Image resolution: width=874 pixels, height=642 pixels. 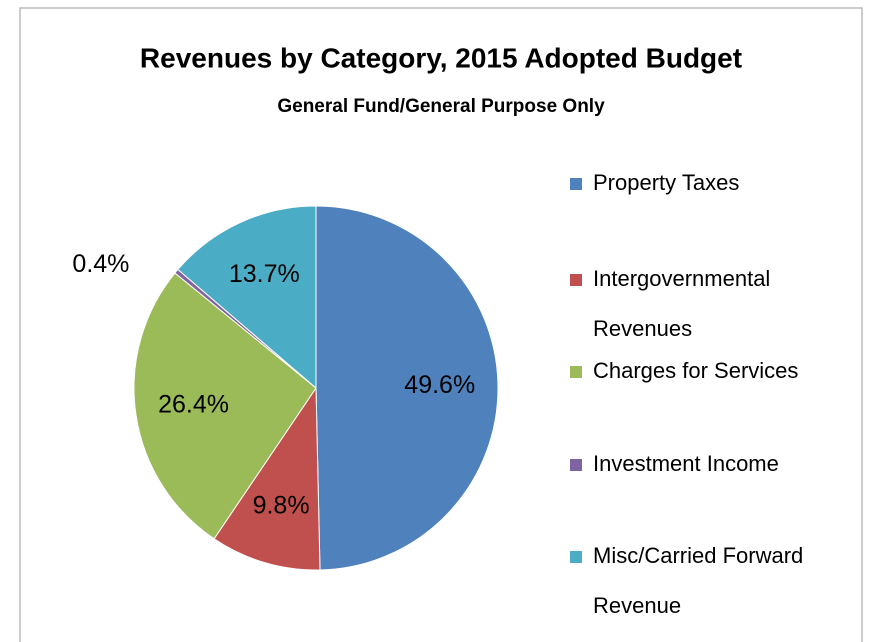 What do you see at coordinates (686, 463) in the screenshot?
I see `legend-label: Investment Income` at bounding box center [686, 463].